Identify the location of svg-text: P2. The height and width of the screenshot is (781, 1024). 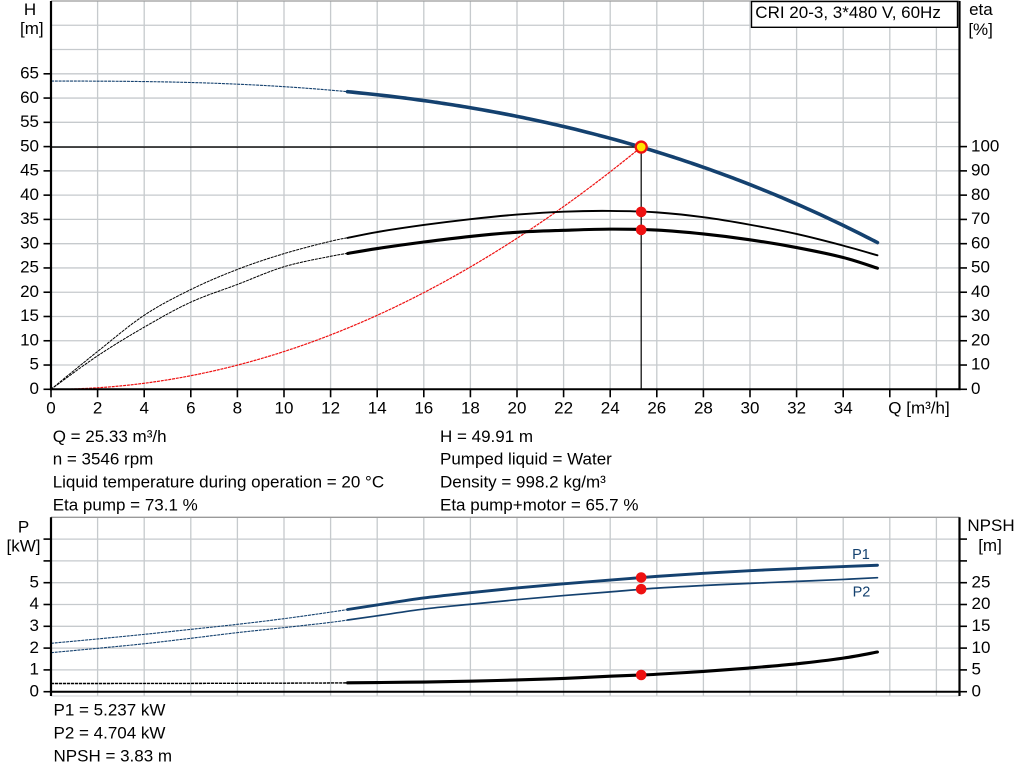
(862, 592).